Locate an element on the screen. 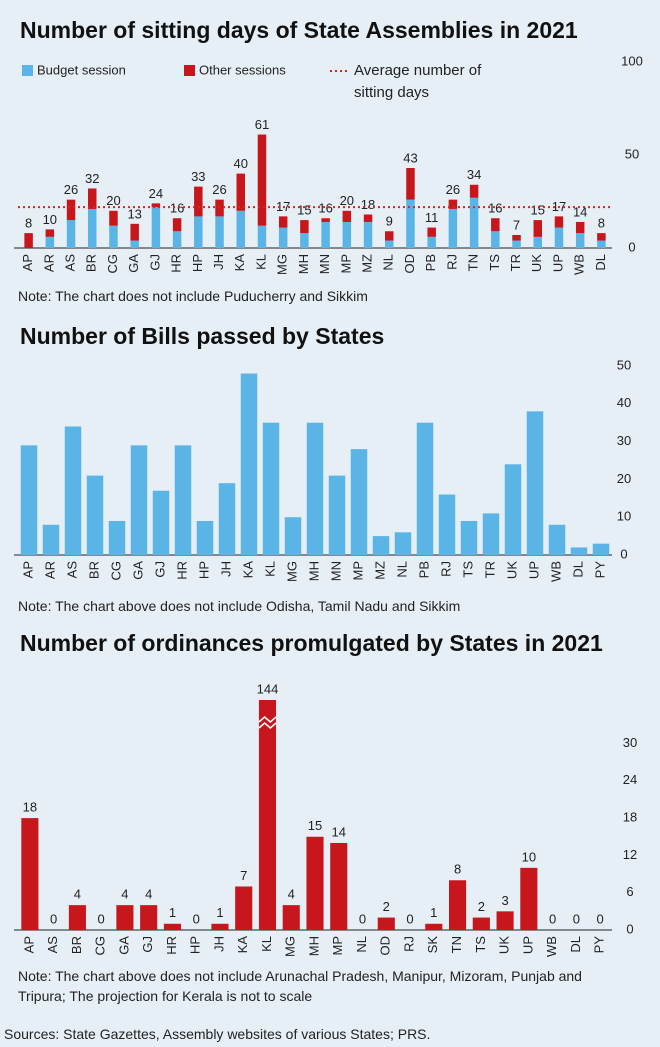 This screenshot has width=660, height=1047. legend-label: Budget session is located at coordinates (81, 69).